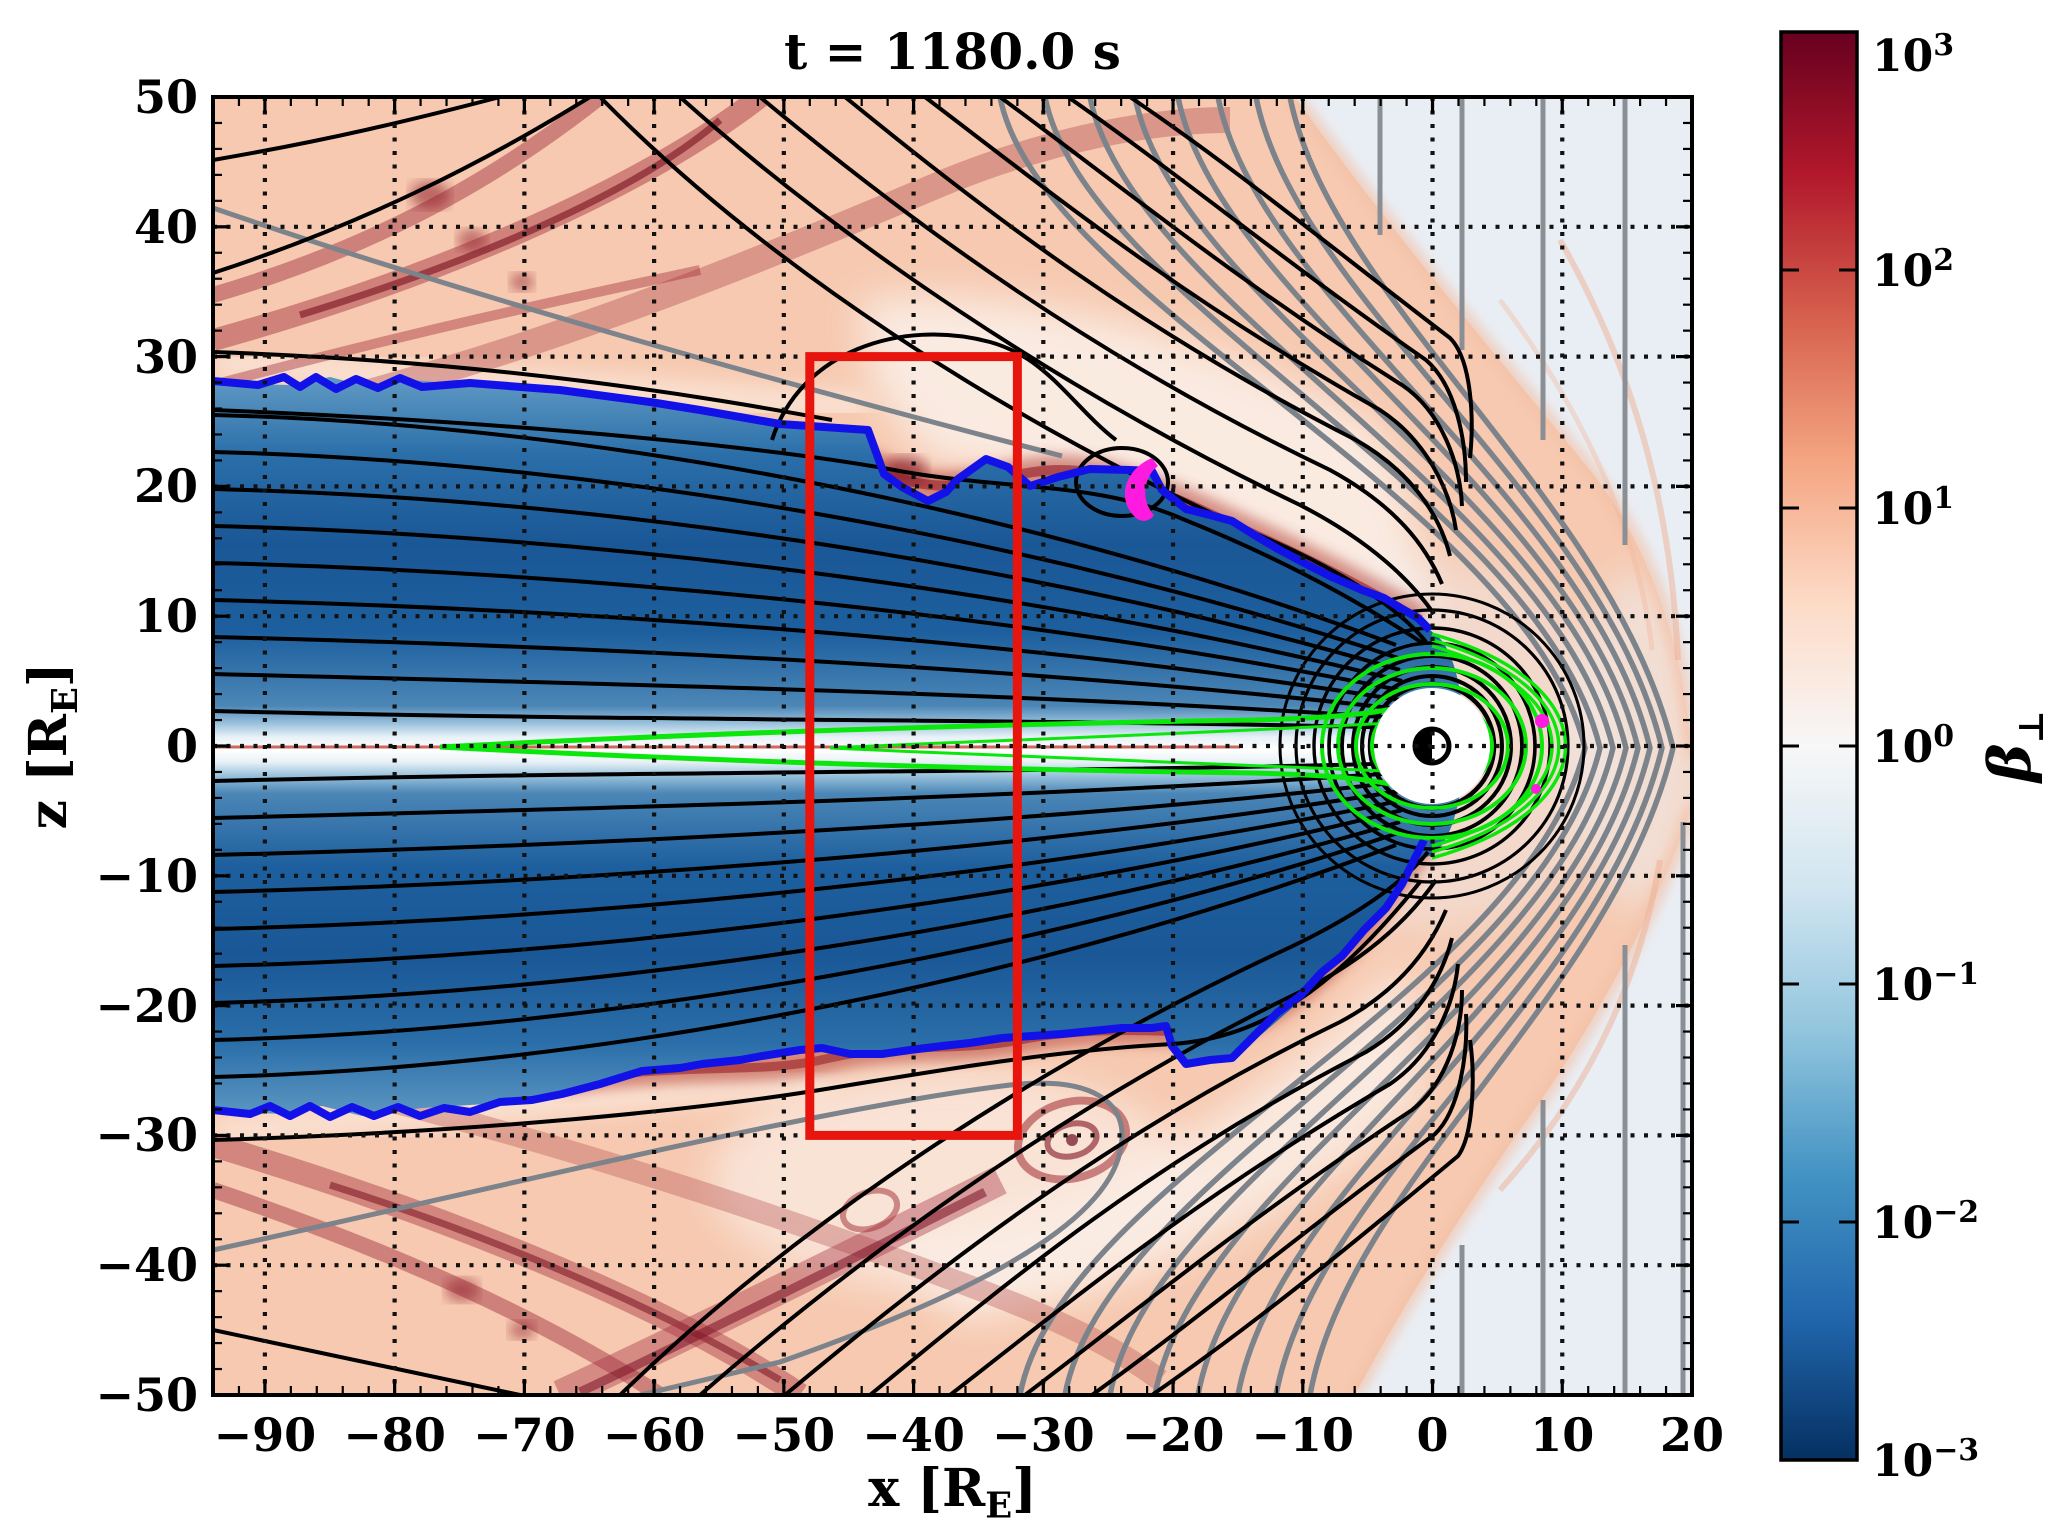 The image size is (2067, 1528). I want to click on y-tick-label: −20, so click(146, 1005).